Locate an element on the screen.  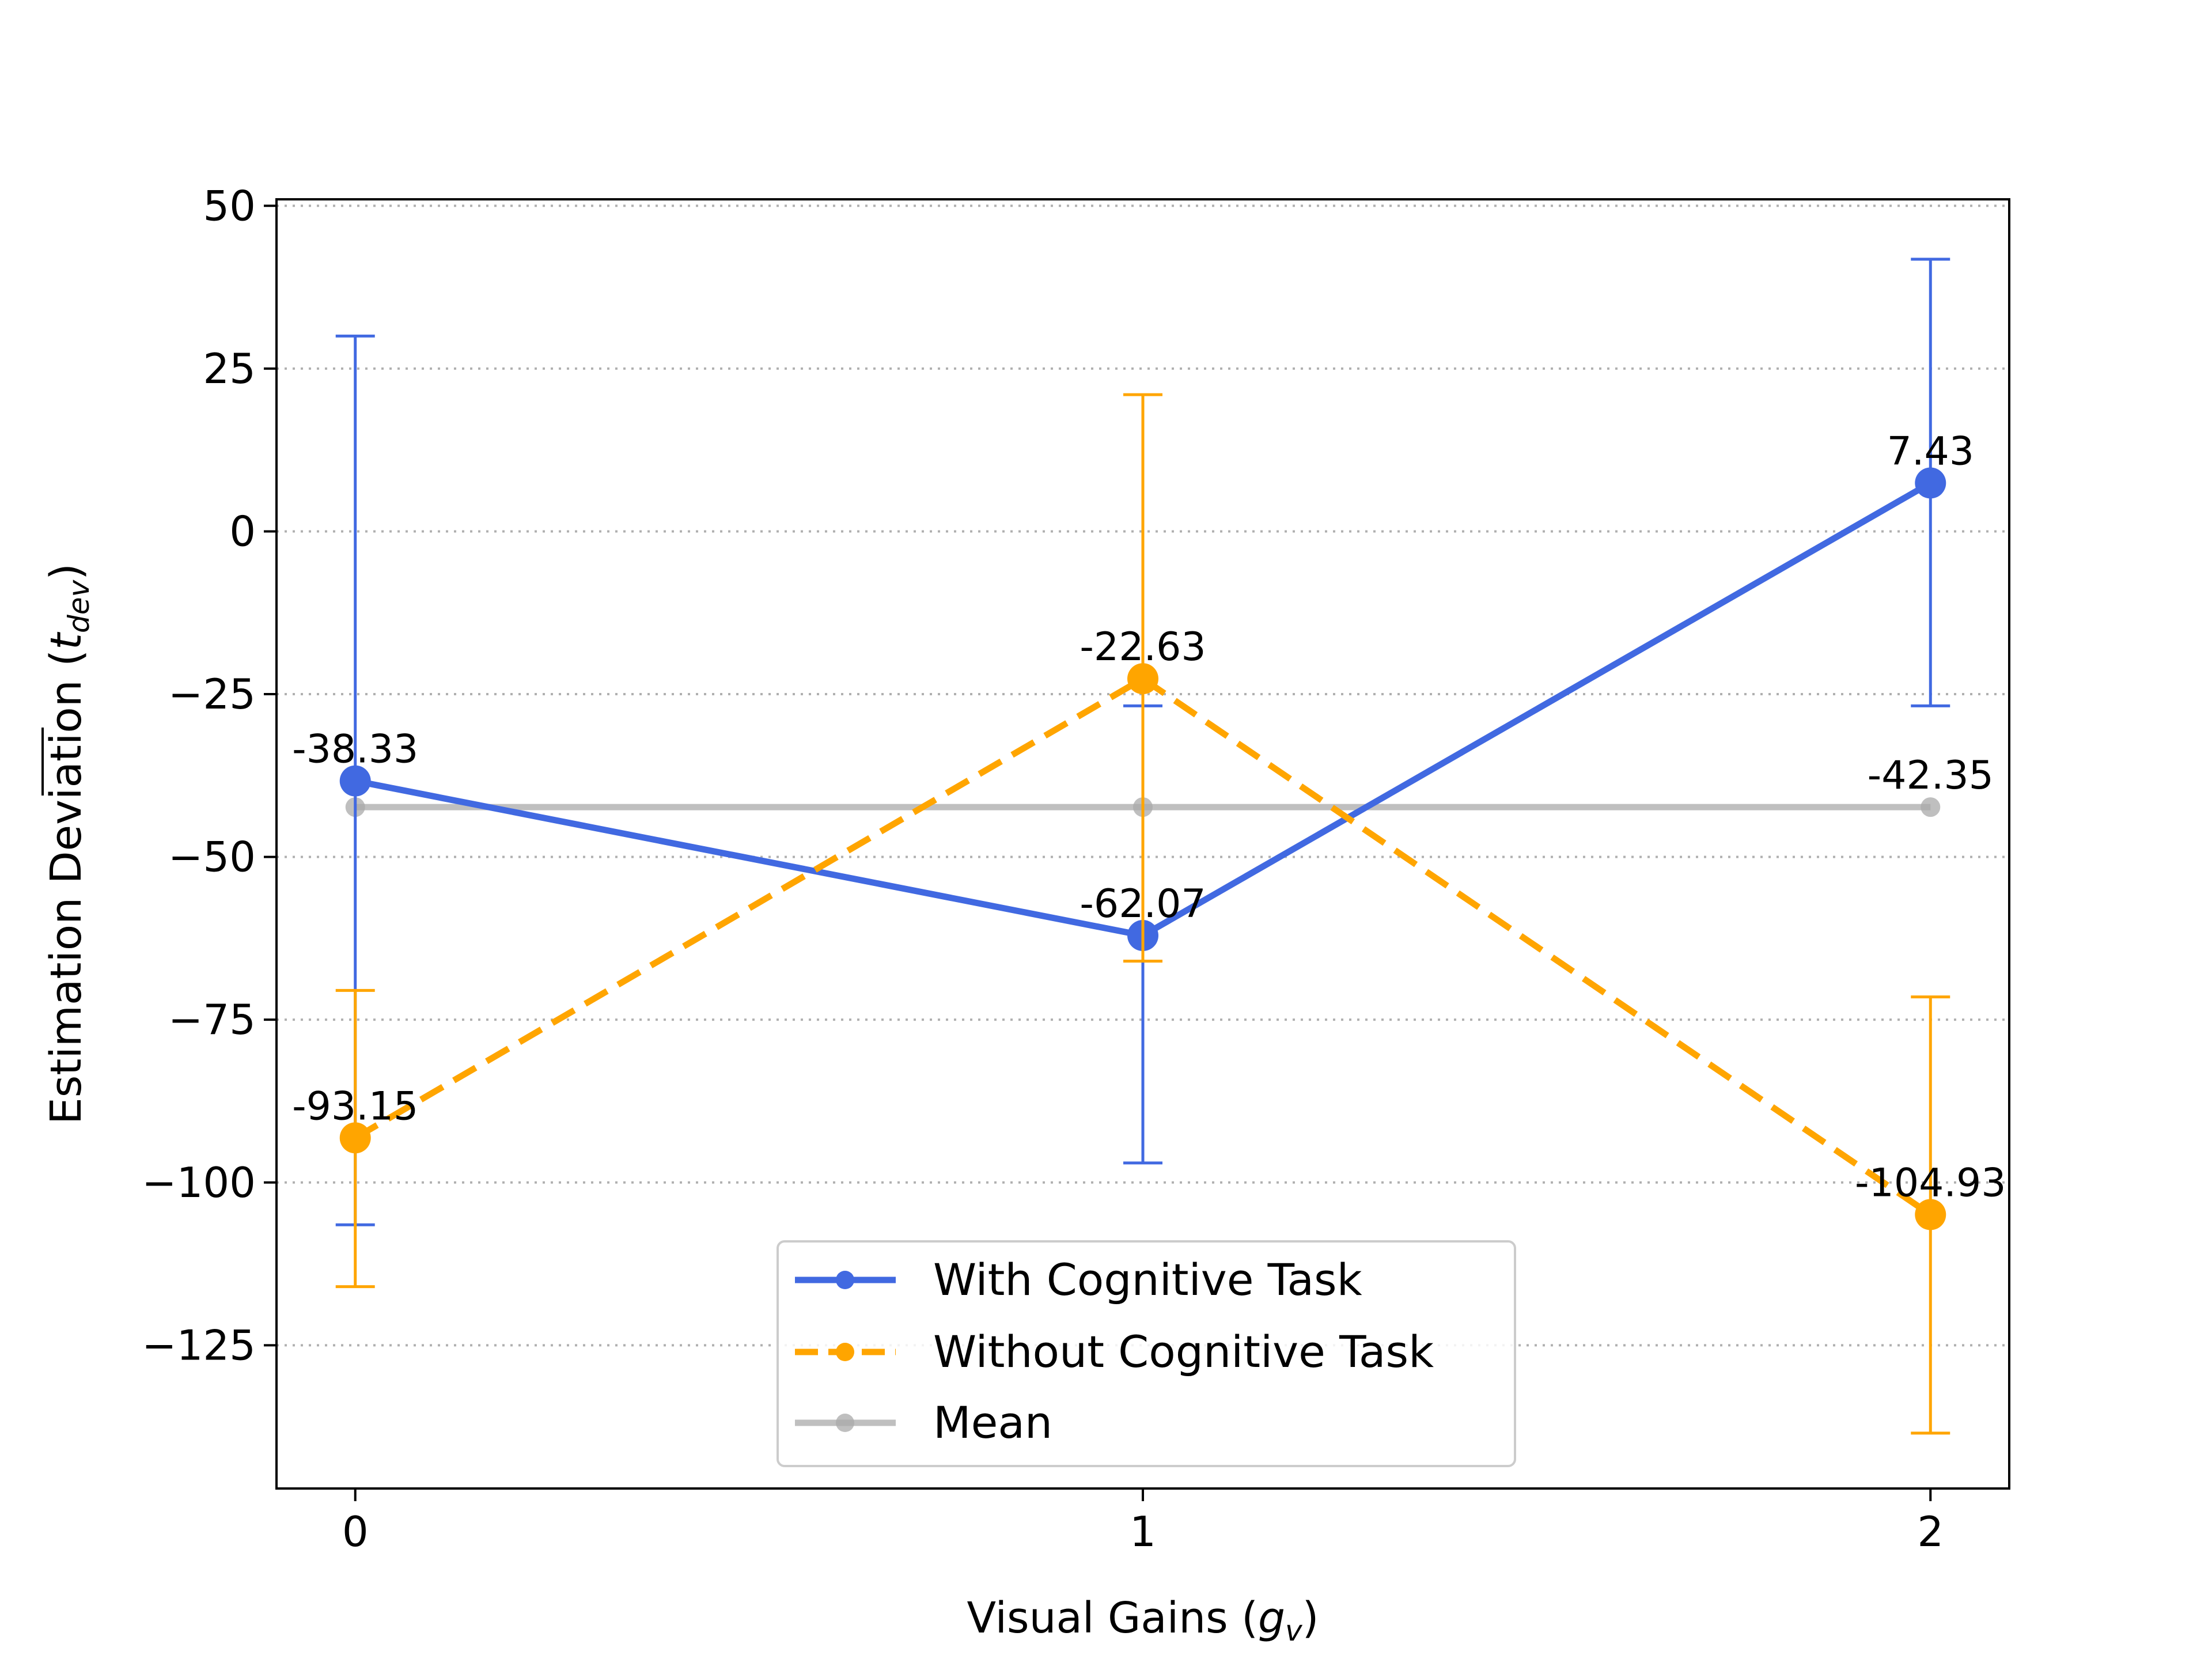
legend-swatch-marker-without is located at coordinates (845, 1352).